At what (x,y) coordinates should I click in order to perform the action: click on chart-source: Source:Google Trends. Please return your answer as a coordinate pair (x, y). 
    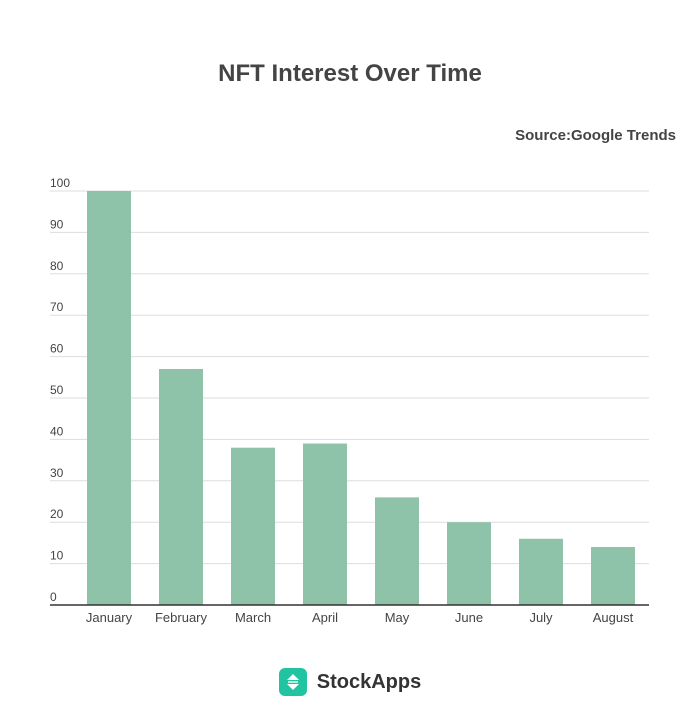
    Looking at the image, I should click on (595, 135).